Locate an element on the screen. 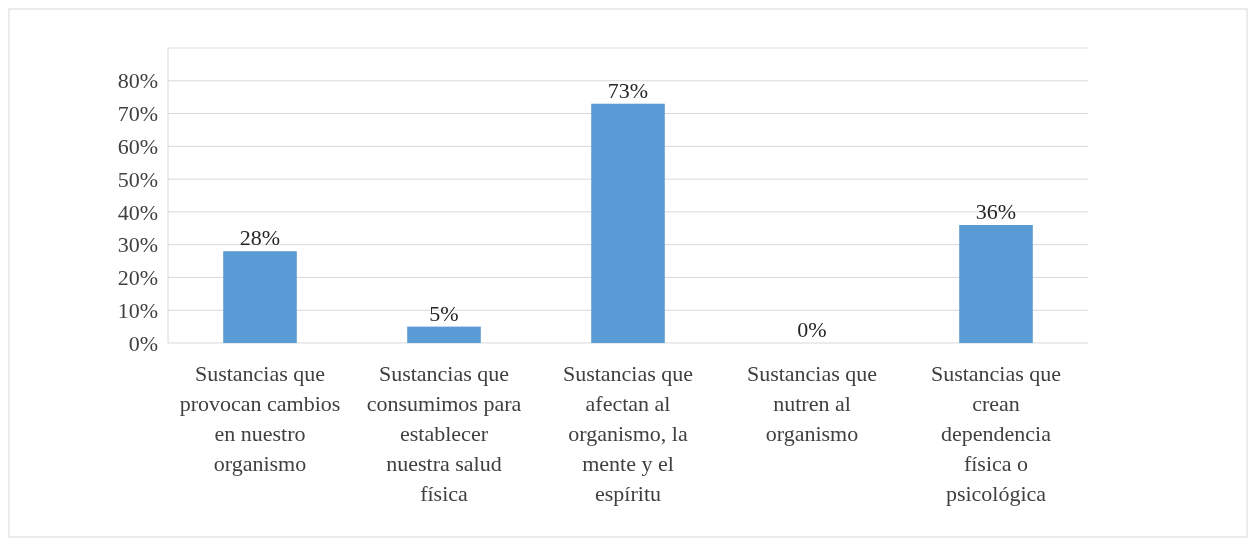  y-tick-label: 0% is located at coordinates (143, 343).